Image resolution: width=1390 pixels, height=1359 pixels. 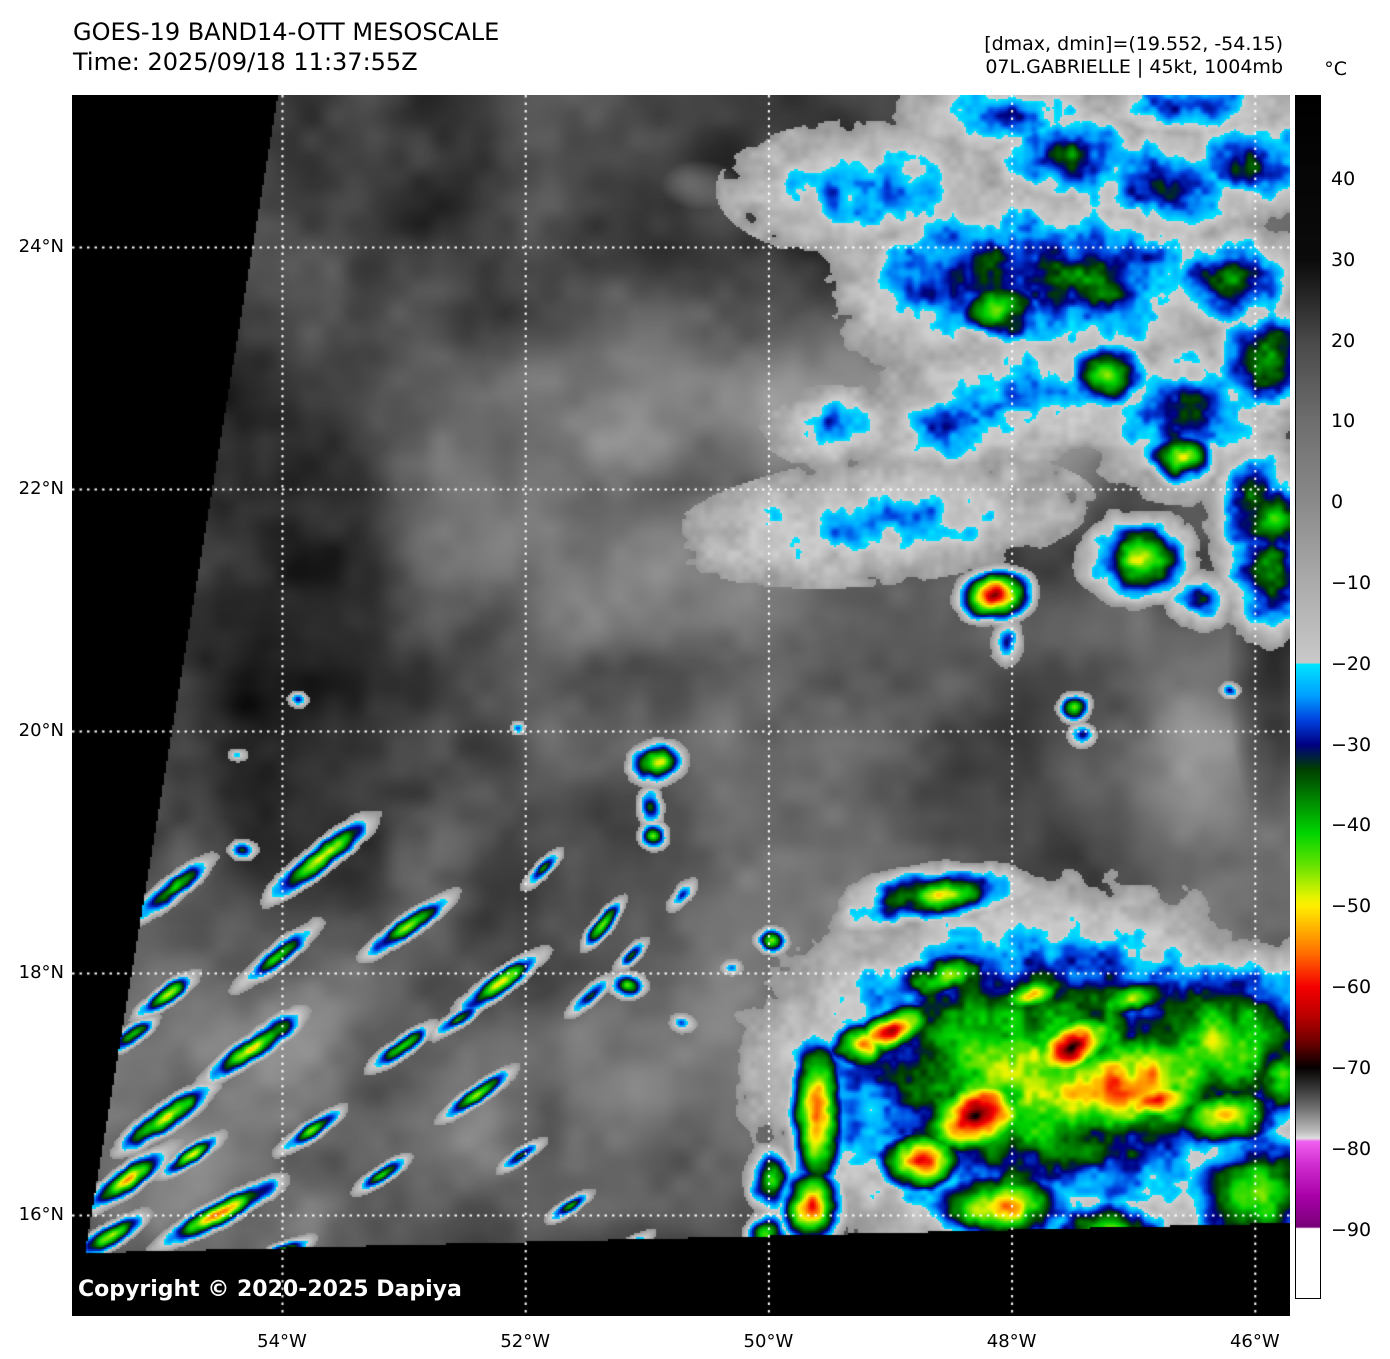 I want to click on lat-tick-label: 24°N, so click(x=41, y=246).